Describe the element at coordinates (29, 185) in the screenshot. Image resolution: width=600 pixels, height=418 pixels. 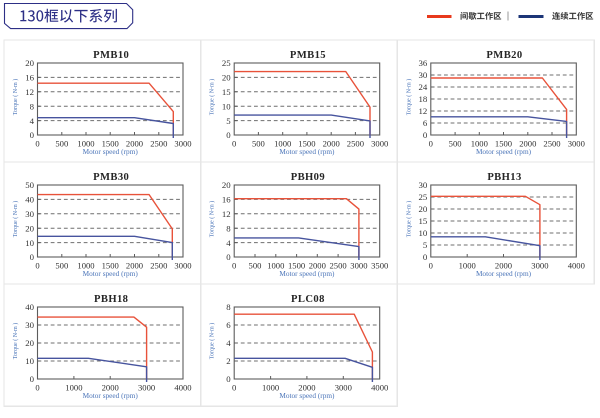
I see `svg-text: 50` at that location.